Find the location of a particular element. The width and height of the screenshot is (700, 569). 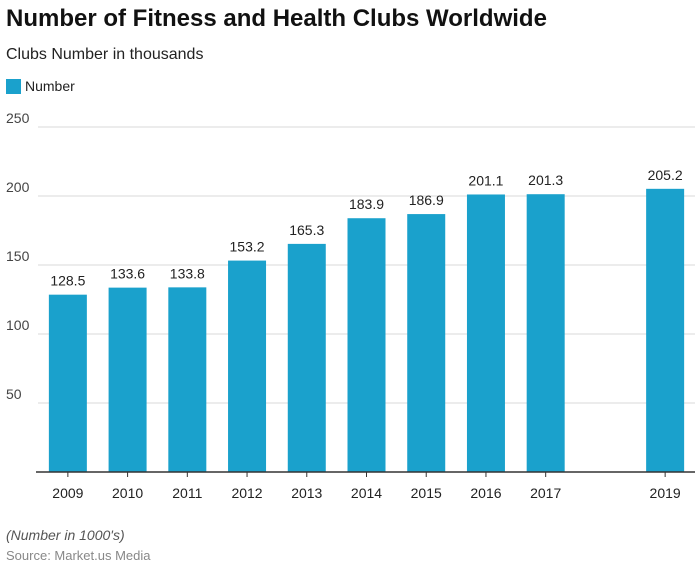

y-tick-label: 150 is located at coordinates (18, 256).